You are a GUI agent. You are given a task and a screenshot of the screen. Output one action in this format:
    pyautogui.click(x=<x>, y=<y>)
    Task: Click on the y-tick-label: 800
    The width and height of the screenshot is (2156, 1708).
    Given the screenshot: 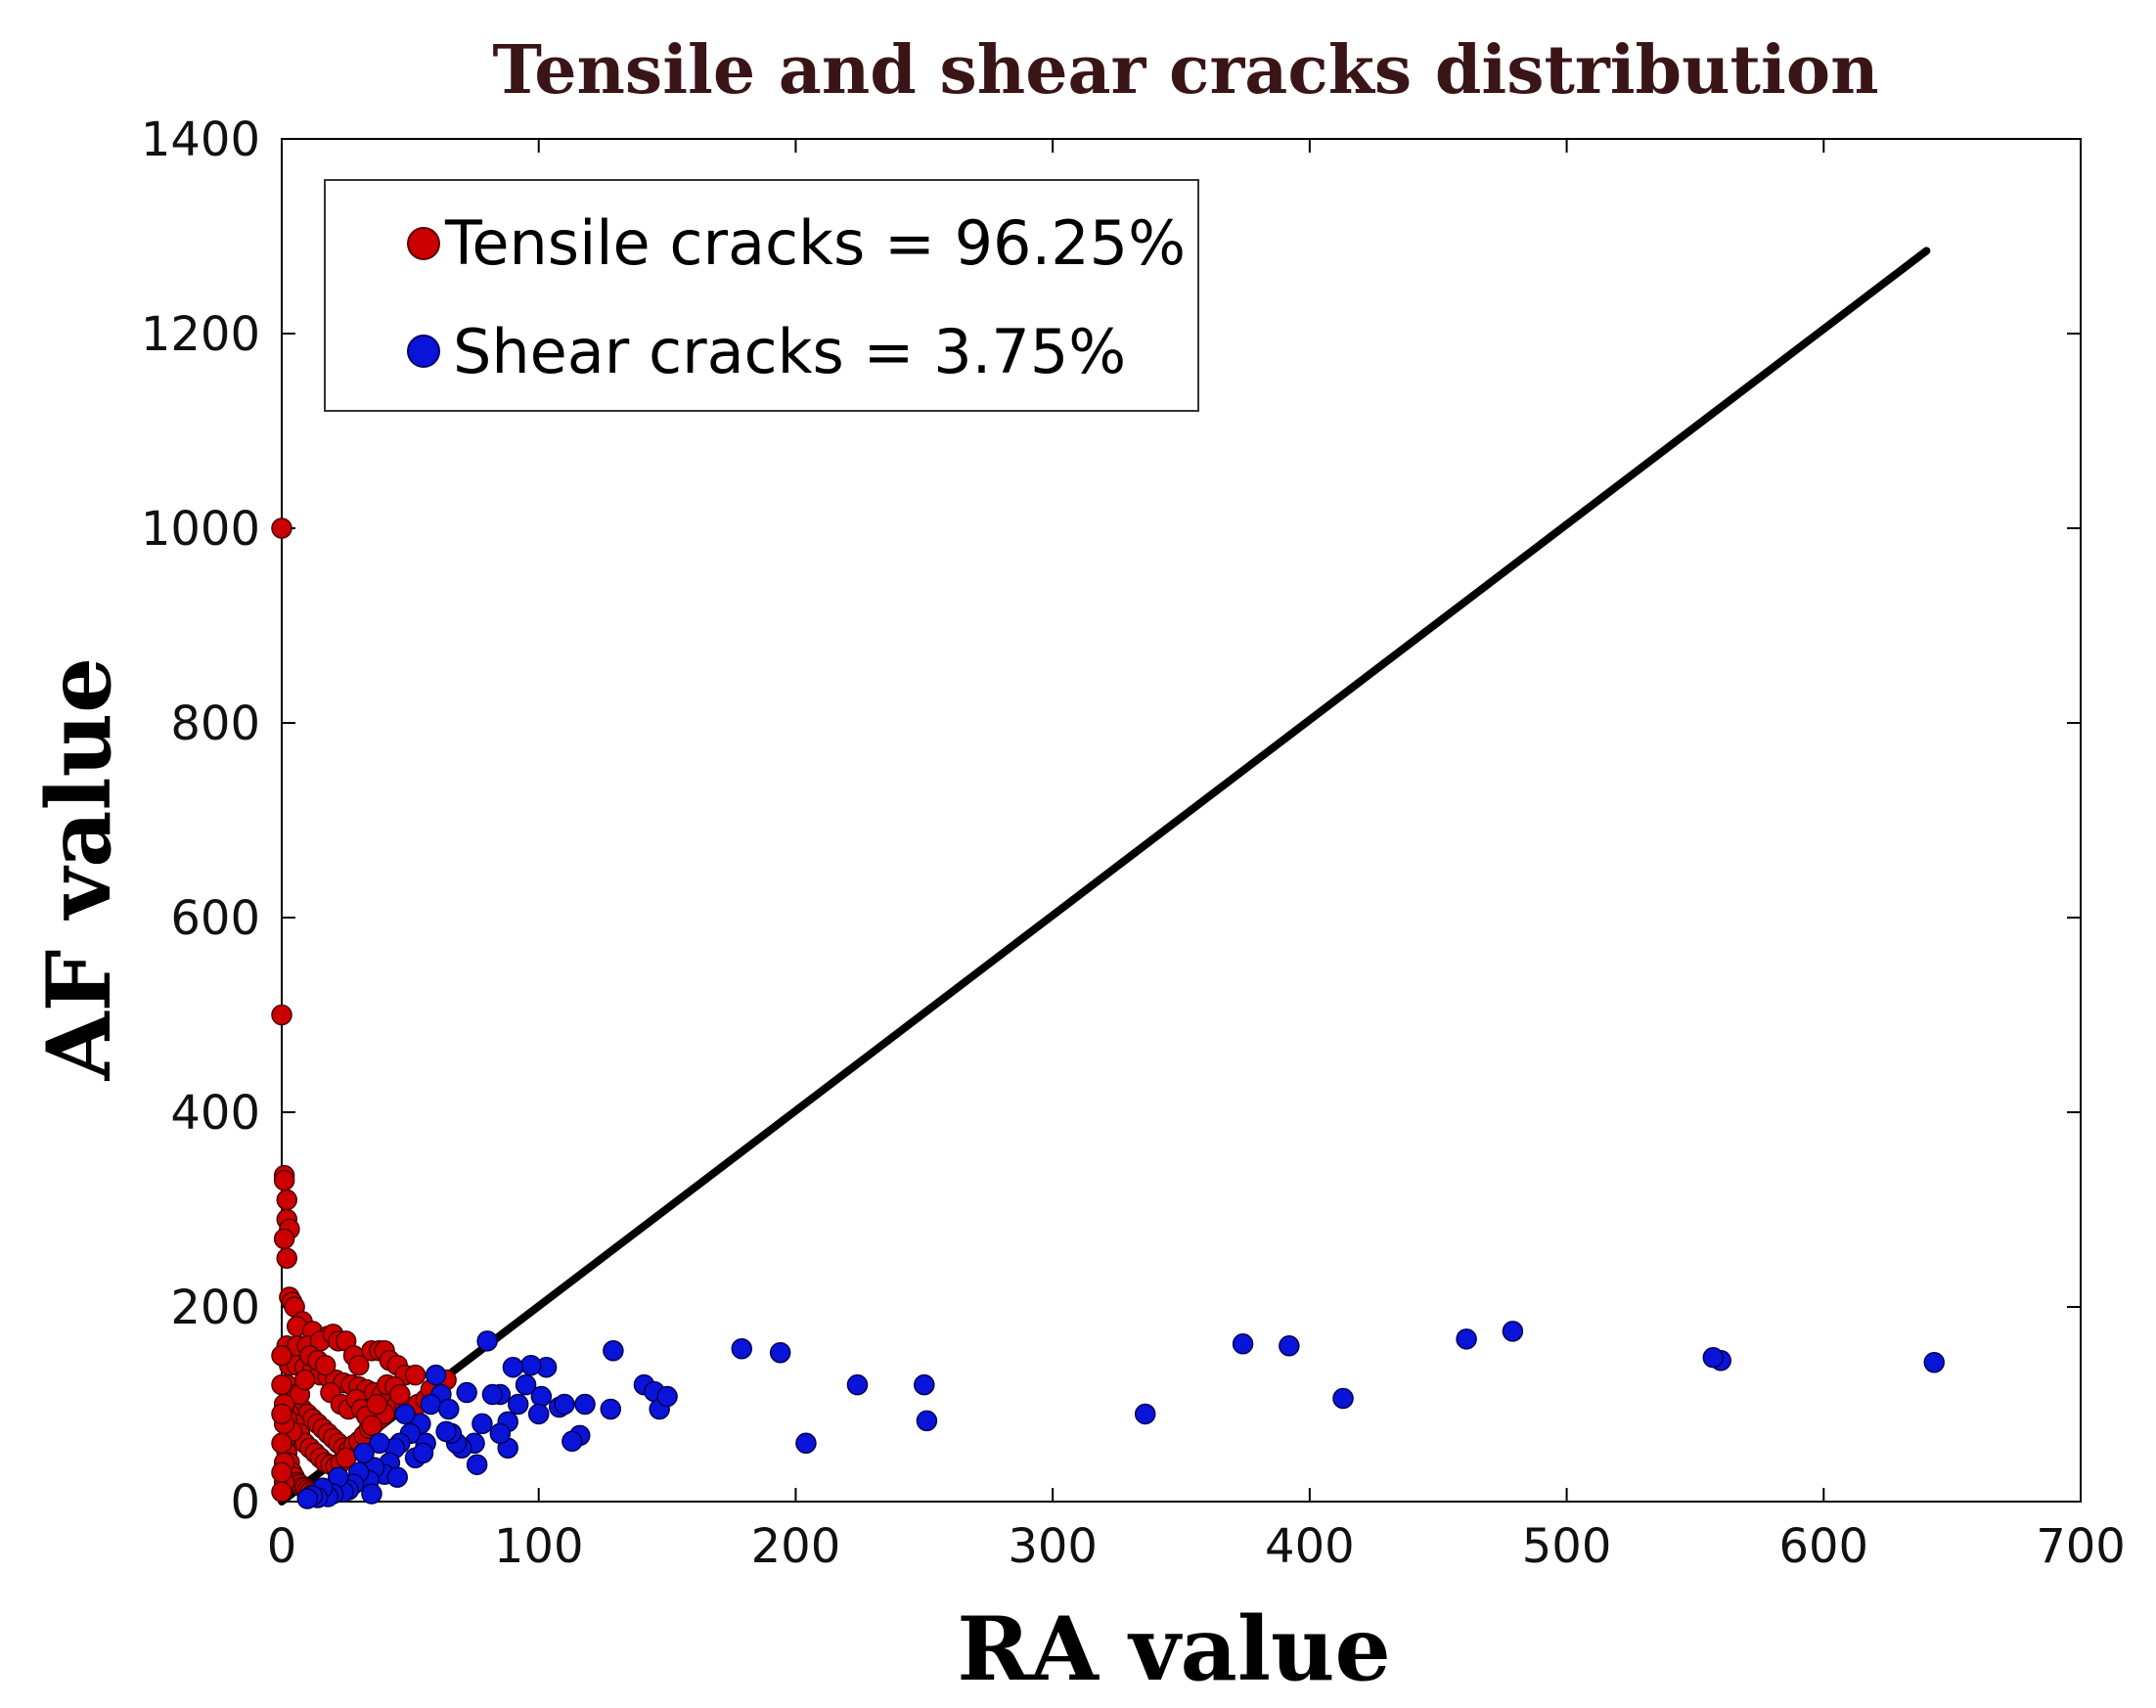 What is the action you would take?
    pyautogui.click(x=215, y=724)
    